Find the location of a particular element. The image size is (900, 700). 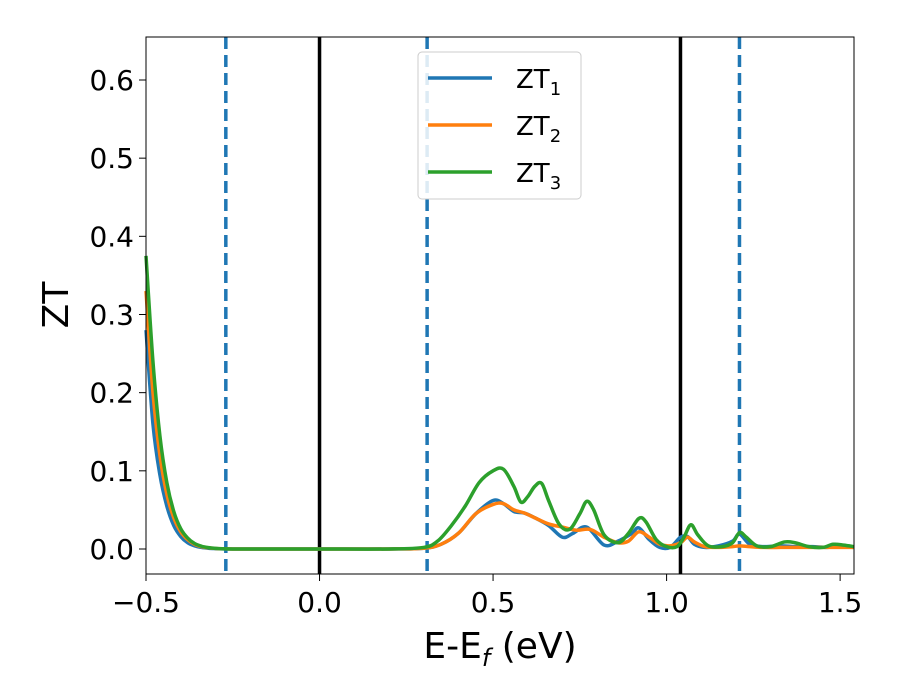

x-axis-ticks: −0.5 0.0 0.5 1.0 1.5 is located at coordinates (487, 596).